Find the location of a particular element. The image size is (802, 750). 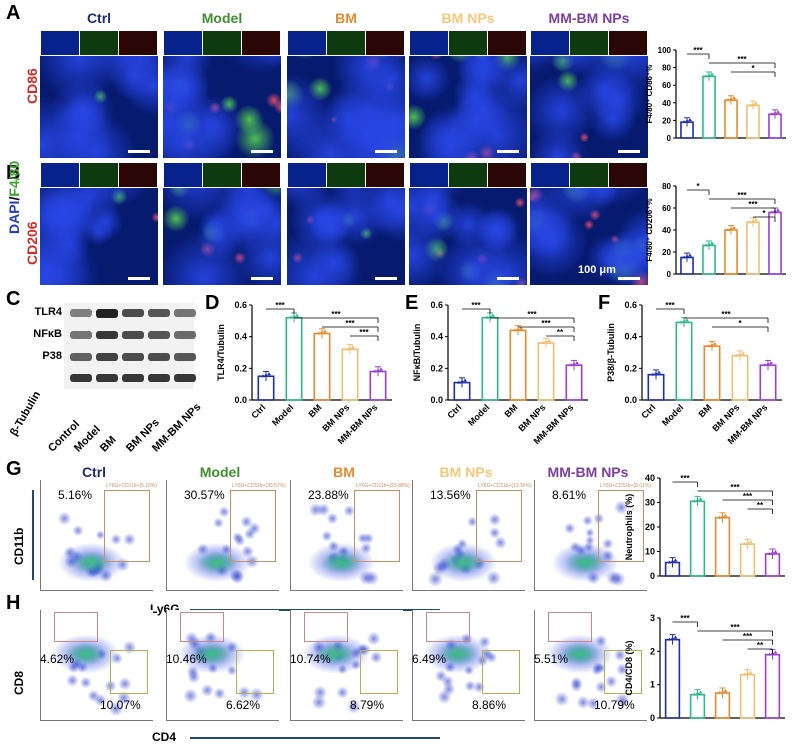

scale-bar-label: 100 μm is located at coordinates (597, 270).